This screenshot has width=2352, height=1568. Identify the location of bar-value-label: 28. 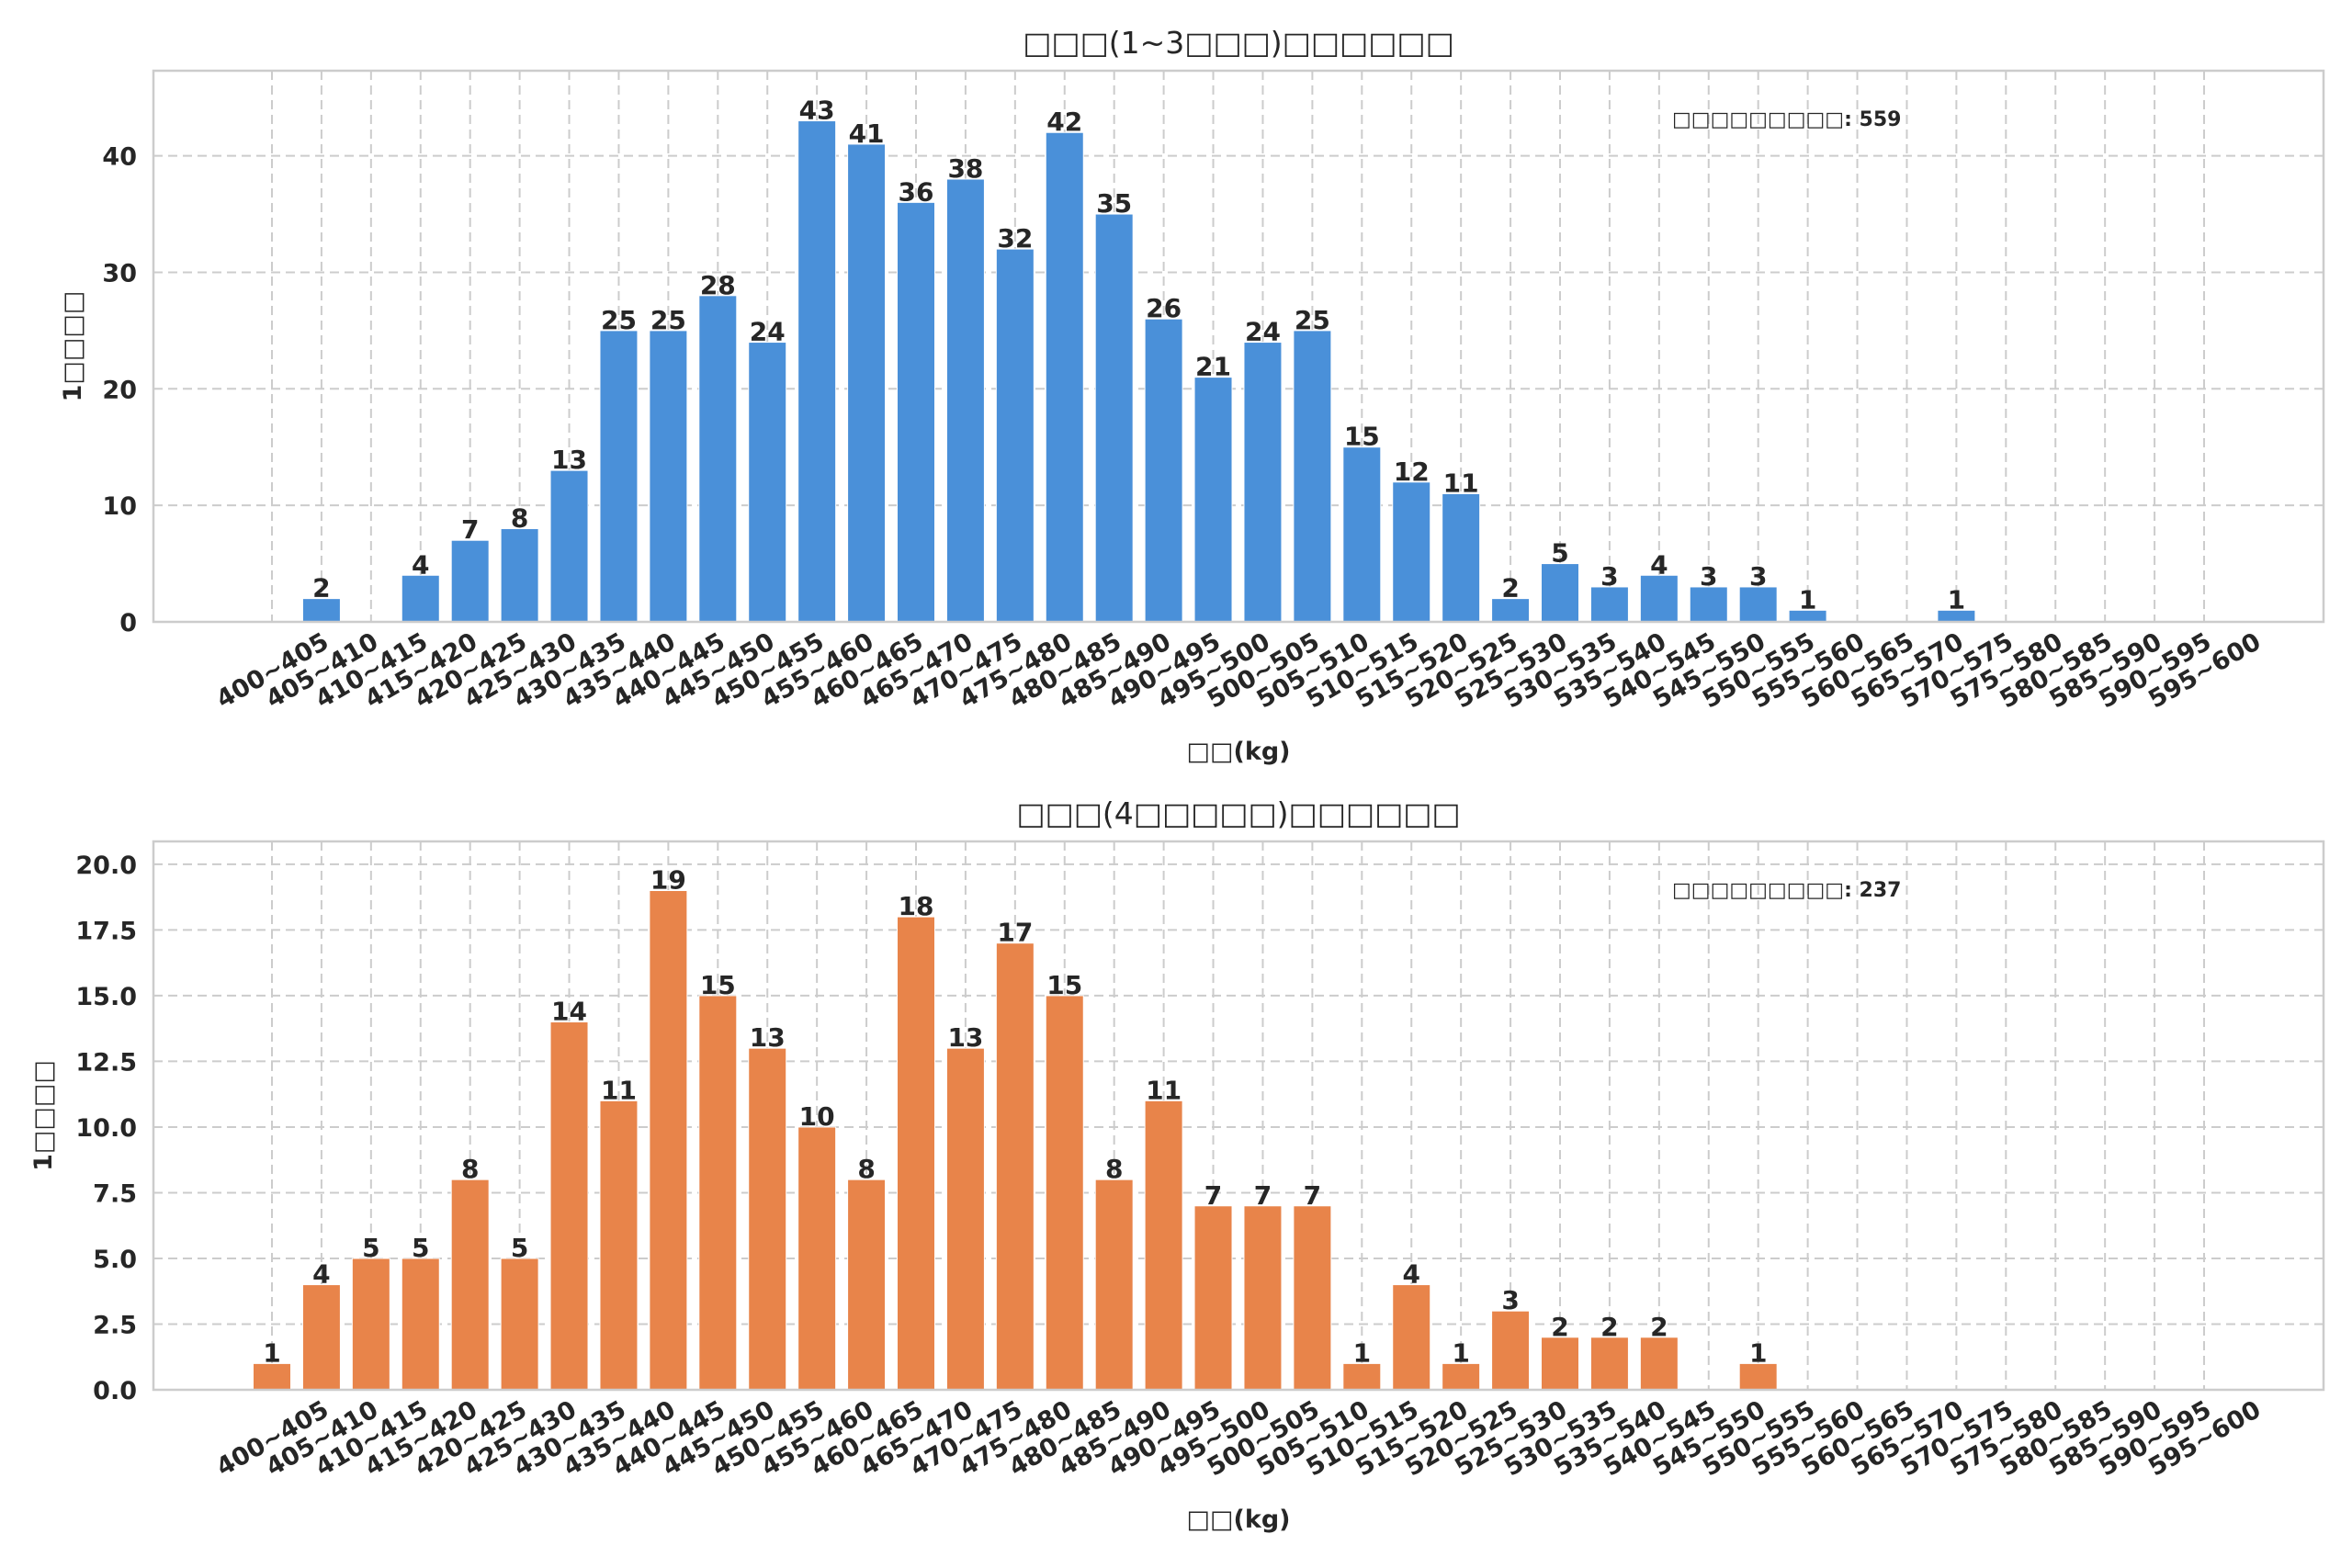
(718, 285).